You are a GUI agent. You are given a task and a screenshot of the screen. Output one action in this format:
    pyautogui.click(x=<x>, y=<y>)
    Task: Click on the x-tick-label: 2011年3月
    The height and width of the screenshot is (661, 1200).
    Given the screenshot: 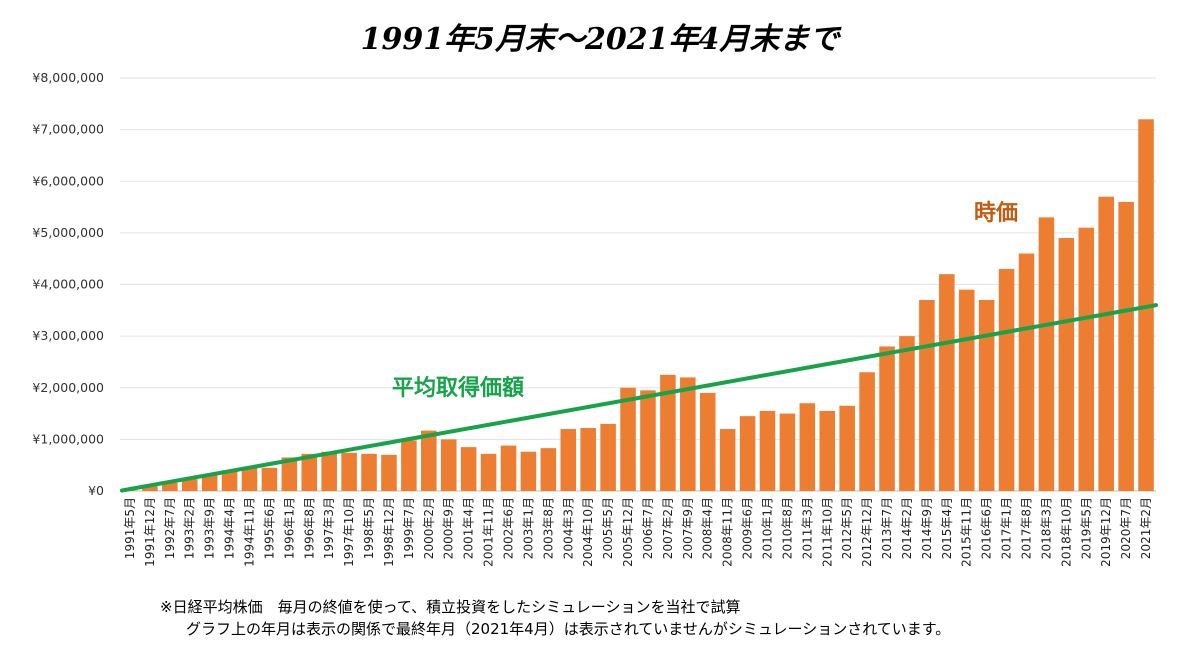 What is the action you would take?
    pyautogui.click(x=807, y=528)
    